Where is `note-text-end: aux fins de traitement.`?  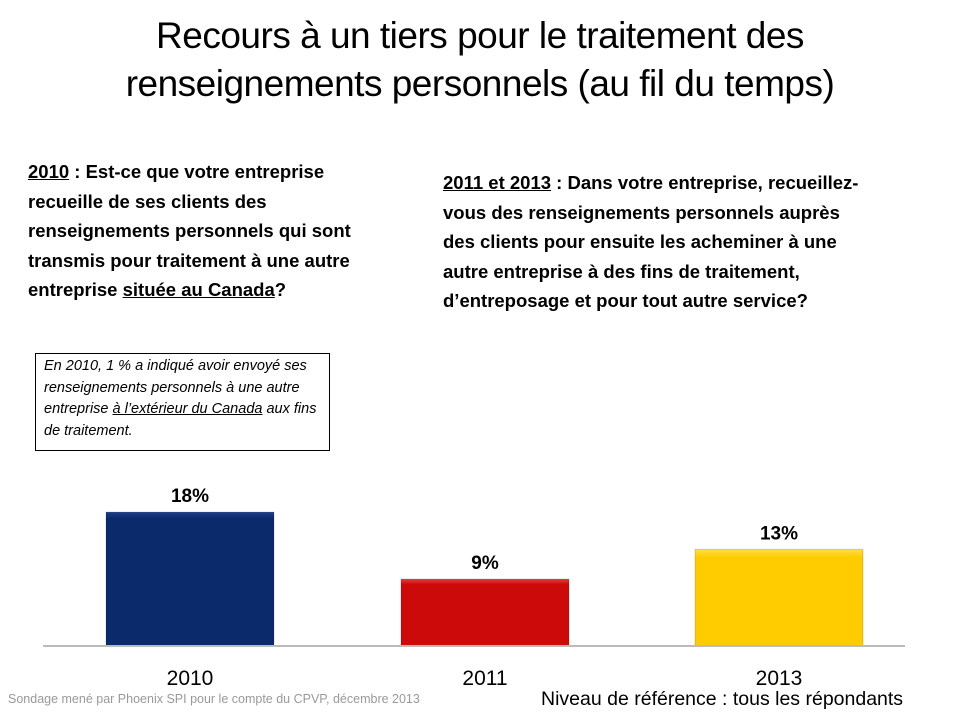
note-text-end: aux fins de traitement. is located at coordinates (180, 420).